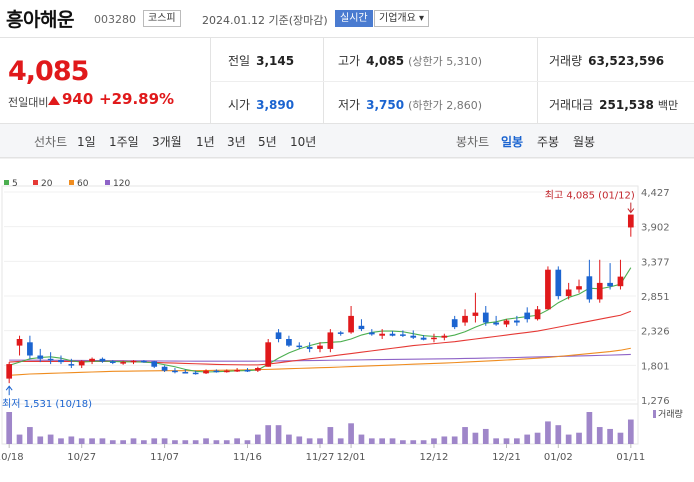 This screenshot has height=482, width=694. What do you see at coordinates (452, 81) in the screenshot?
I see `divider` at bounding box center [452, 81].